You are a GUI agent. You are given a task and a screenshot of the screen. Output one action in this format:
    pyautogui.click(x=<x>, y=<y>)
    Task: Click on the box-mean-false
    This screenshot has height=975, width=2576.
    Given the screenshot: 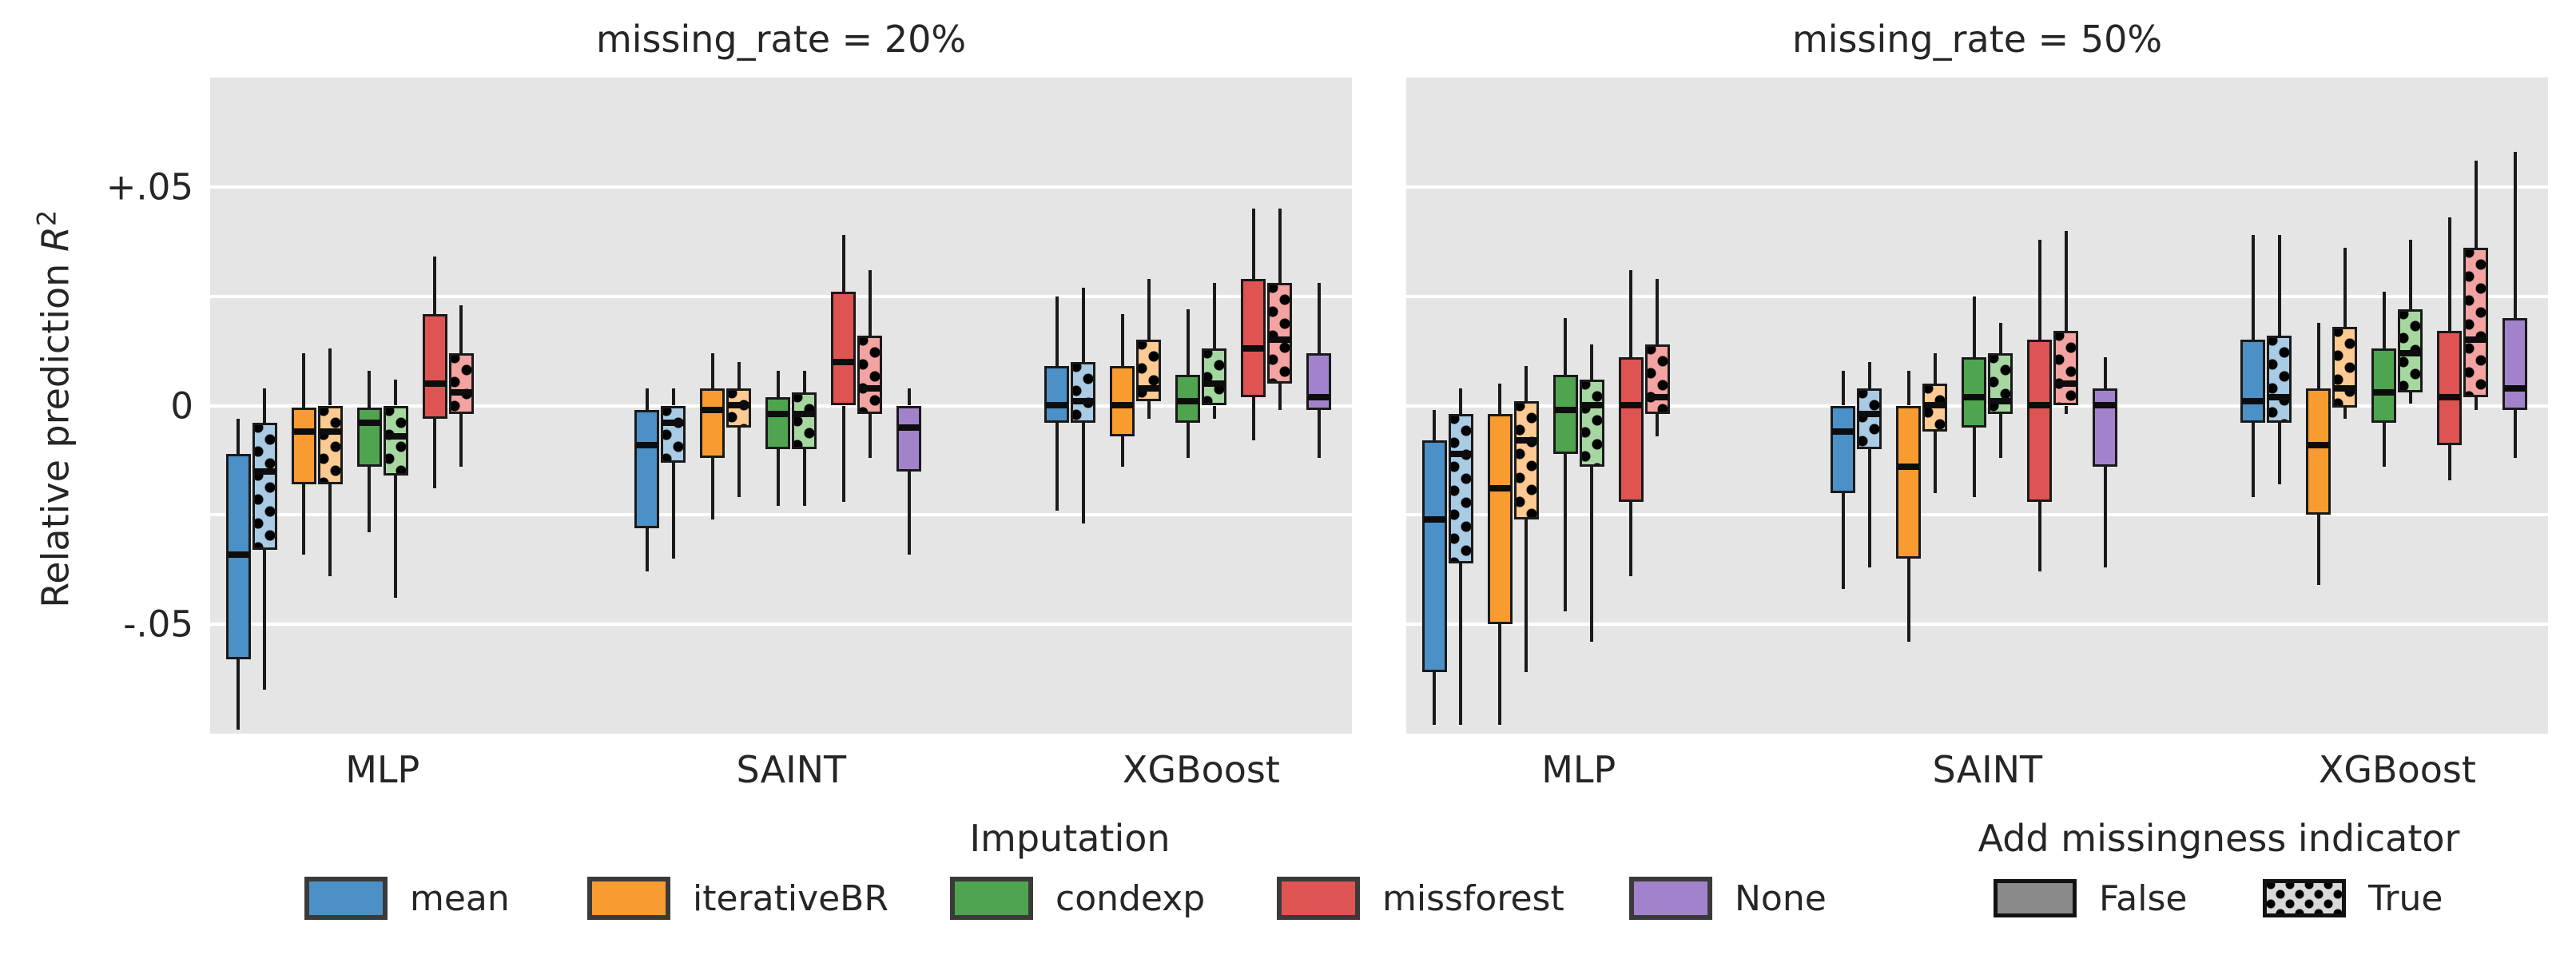 What is the action you would take?
    pyautogui.click(x=238, y=556)
    